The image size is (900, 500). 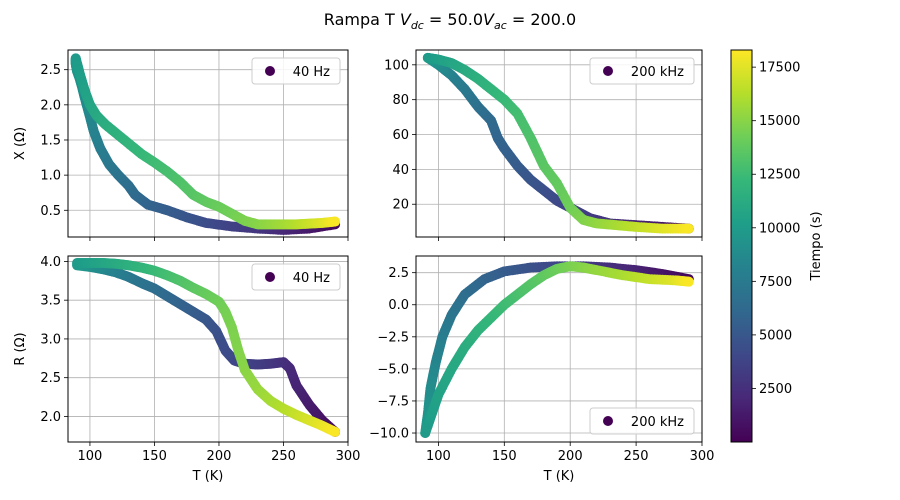 What do you see at coordinates (393, 401) in the screenshot?
I see `y-tick-label: −7.5` at bounding box center [393, 401].